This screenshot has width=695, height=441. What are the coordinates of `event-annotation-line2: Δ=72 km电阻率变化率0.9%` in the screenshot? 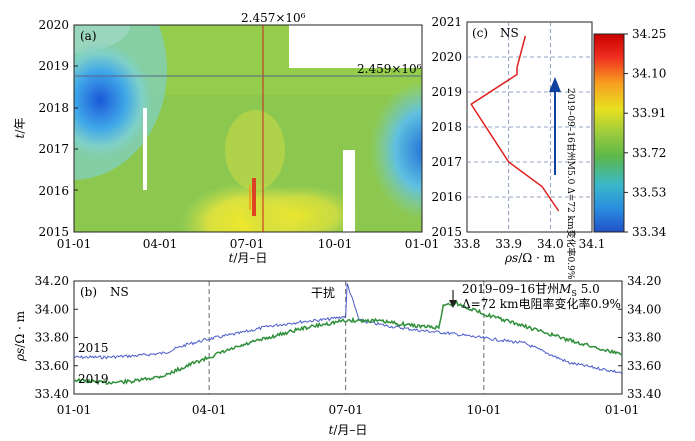 It's located at (541, 303).